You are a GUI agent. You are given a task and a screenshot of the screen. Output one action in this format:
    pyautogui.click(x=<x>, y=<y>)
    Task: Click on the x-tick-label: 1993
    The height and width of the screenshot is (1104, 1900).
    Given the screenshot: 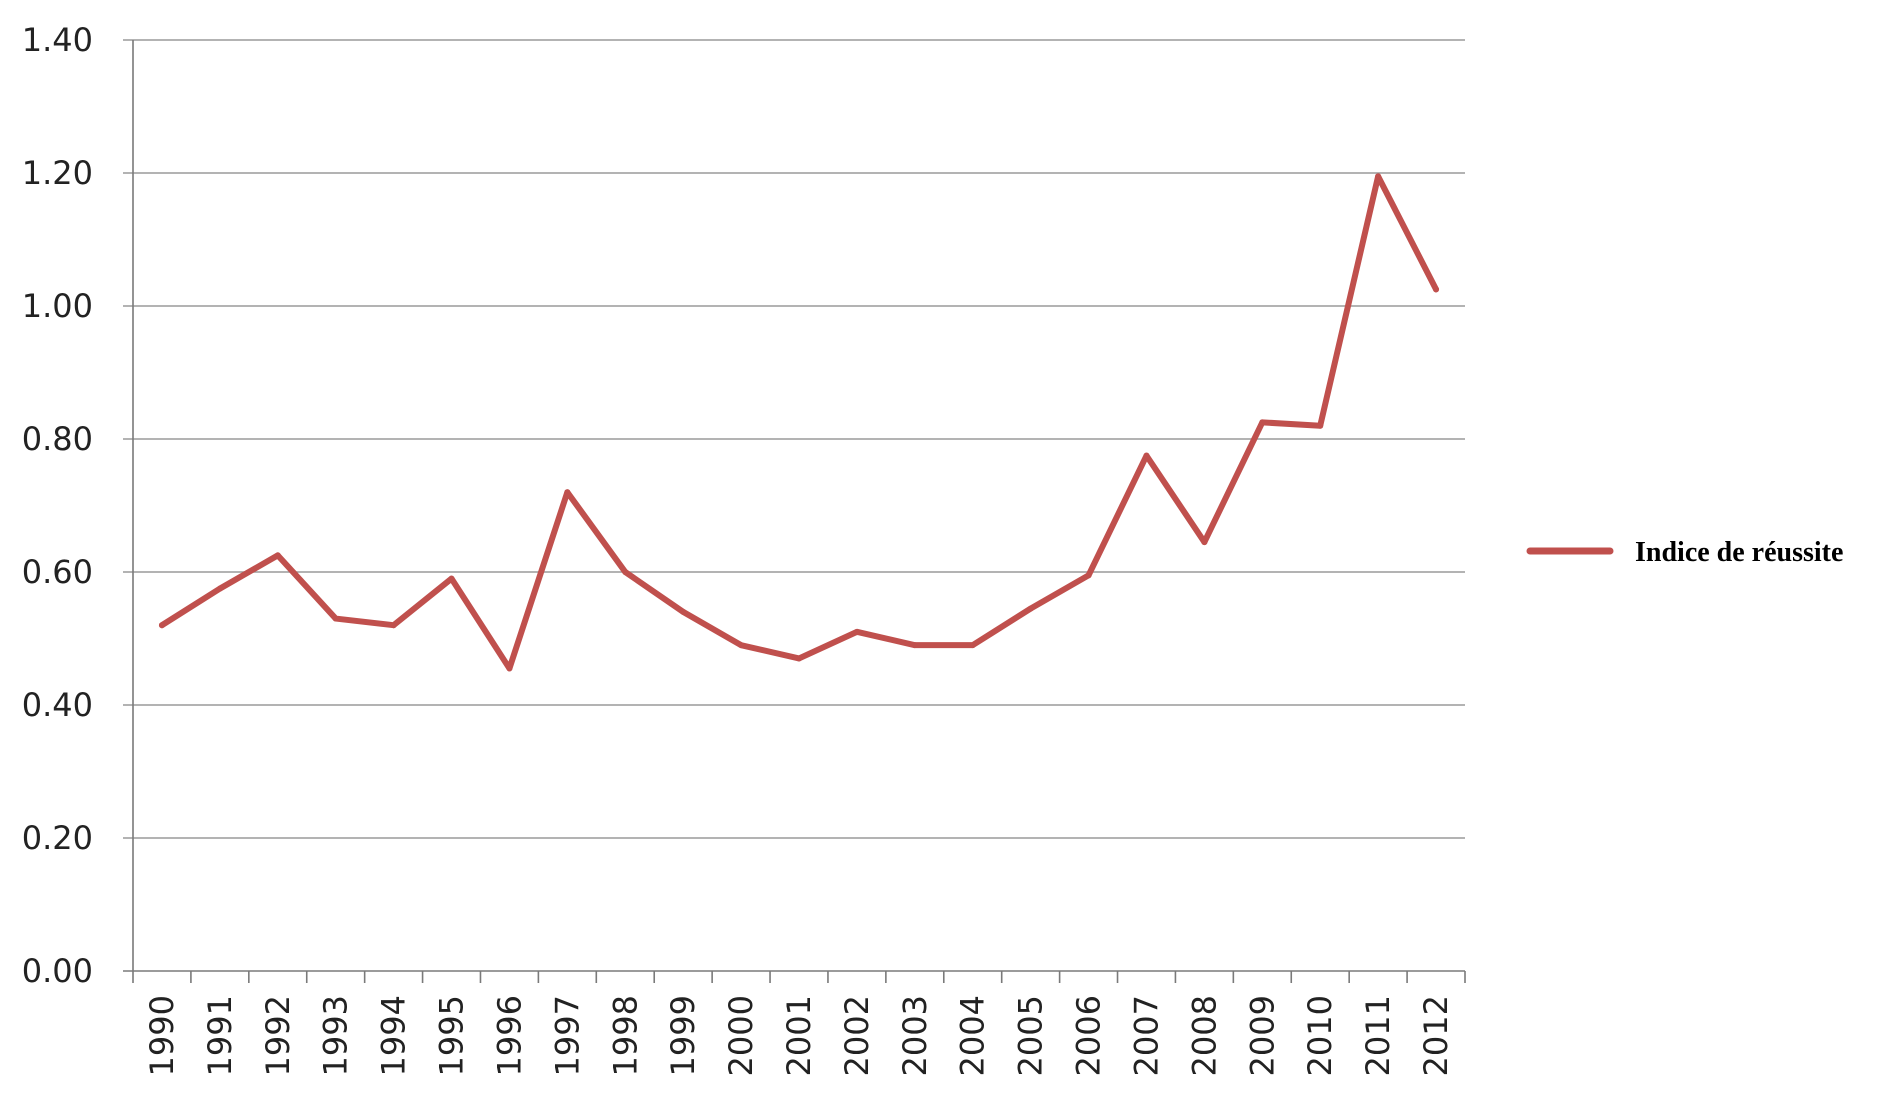 What is the action you would take?
    pyautogui.click(x=336, y=1035)
    